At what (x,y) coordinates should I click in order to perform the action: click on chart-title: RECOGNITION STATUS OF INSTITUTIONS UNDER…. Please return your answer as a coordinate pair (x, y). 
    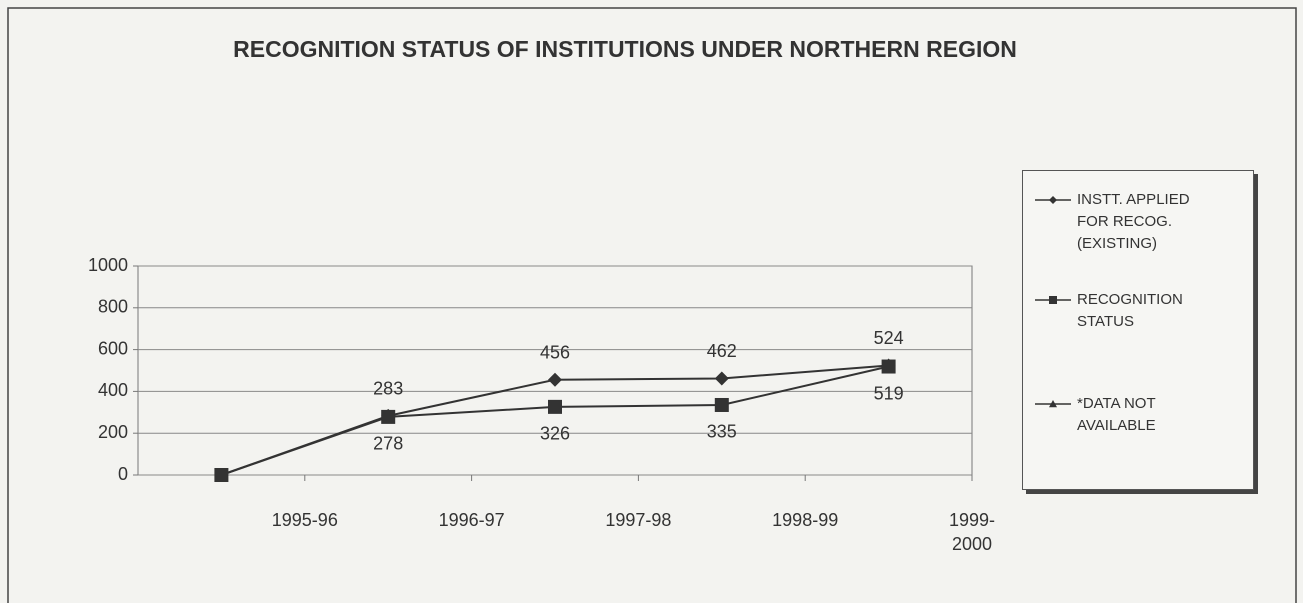
    Looking at the image, I should click on (625, 49).